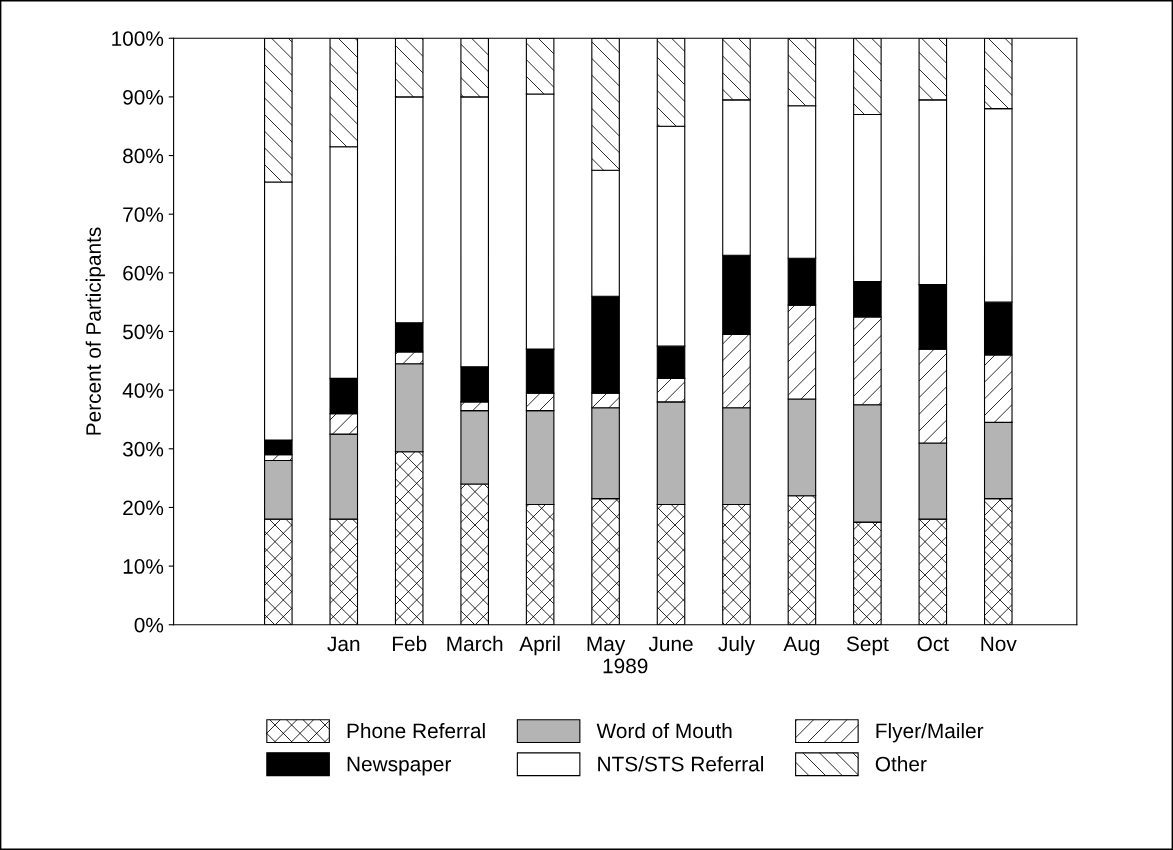  I want to click on y-tick-label: 30%, so click(143, 449).